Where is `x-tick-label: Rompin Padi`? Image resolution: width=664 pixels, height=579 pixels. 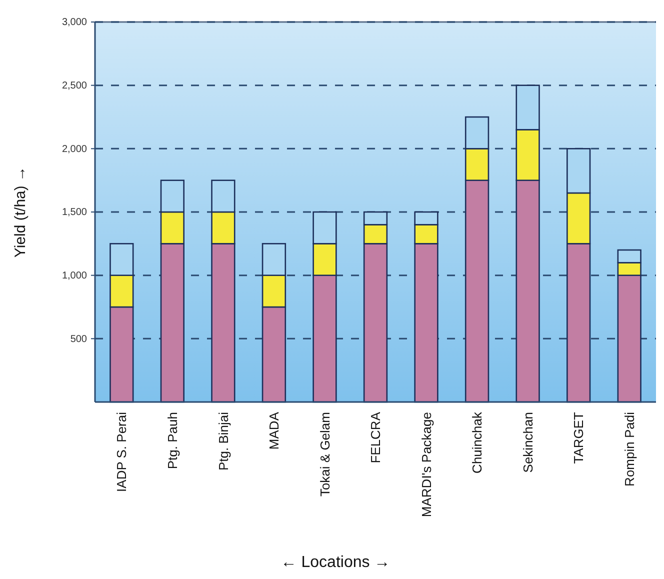
x-tick-label: Rompin Padi is located at coordinates (629, 449).